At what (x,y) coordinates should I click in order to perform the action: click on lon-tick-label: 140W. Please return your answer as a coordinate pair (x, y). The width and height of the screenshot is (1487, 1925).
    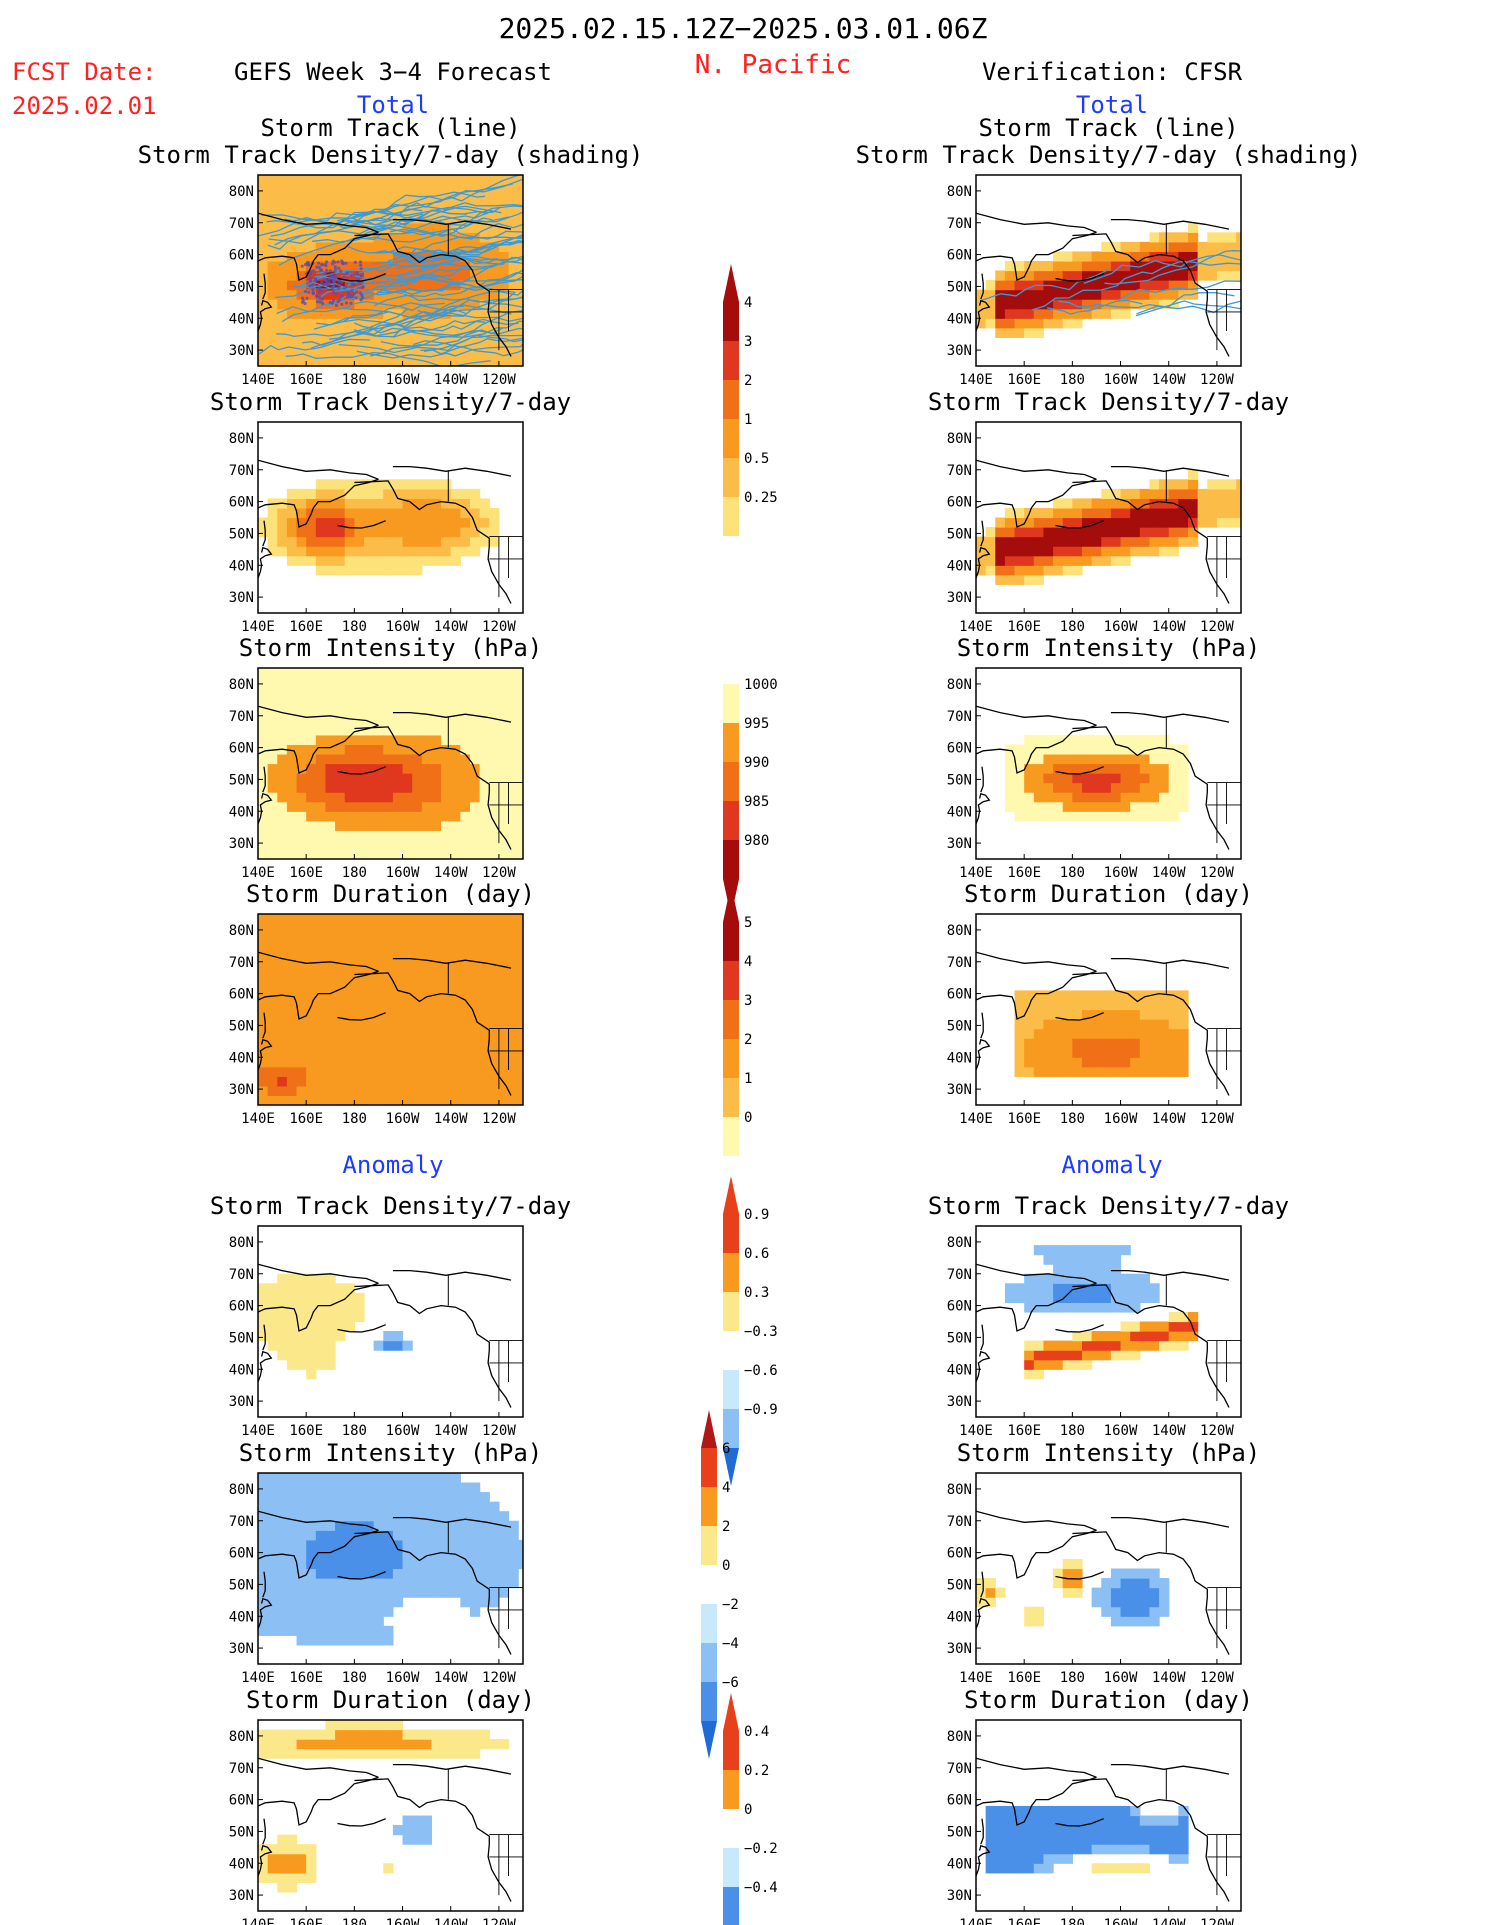
    Looking at the image, I should click on (451, 1678).